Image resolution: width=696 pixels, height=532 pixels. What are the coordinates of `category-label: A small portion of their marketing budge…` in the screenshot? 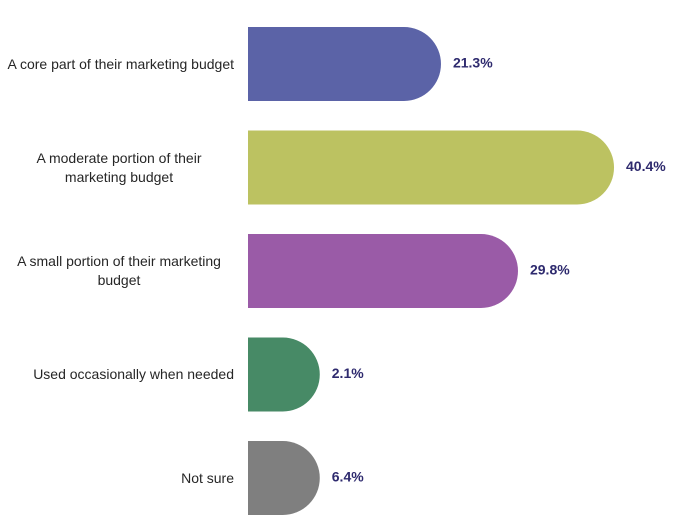 It's located at (117, 271).